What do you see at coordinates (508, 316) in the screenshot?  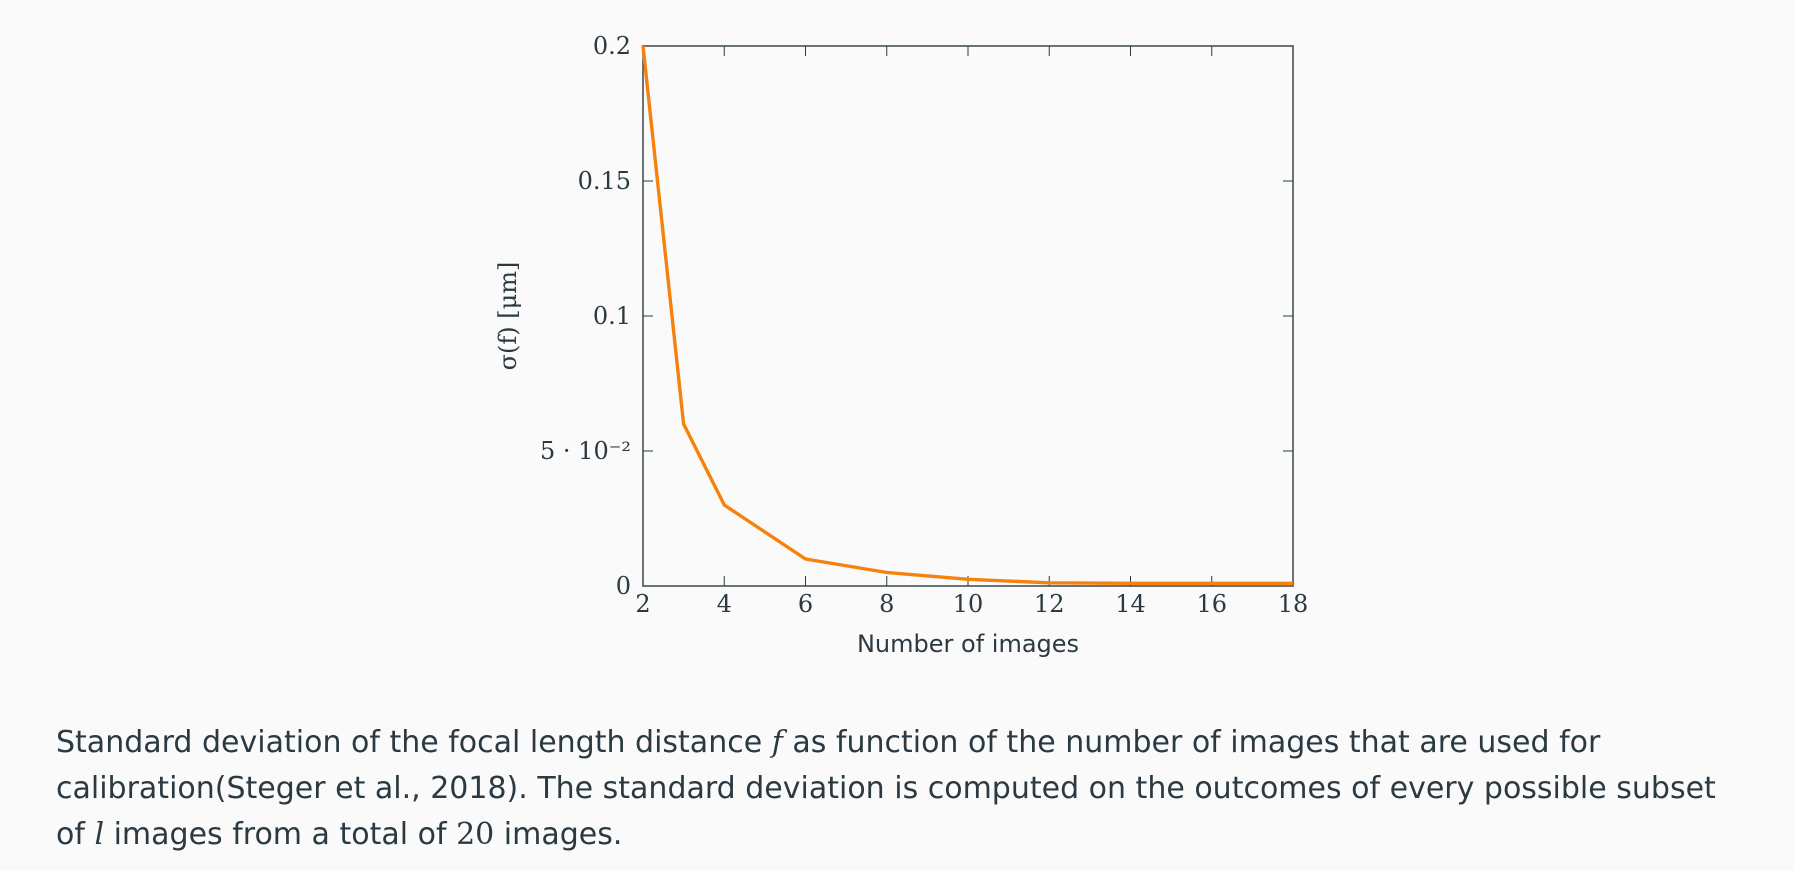 I see `y-axis-title: σ(f) [μm]` at bounding box center [508, 316].